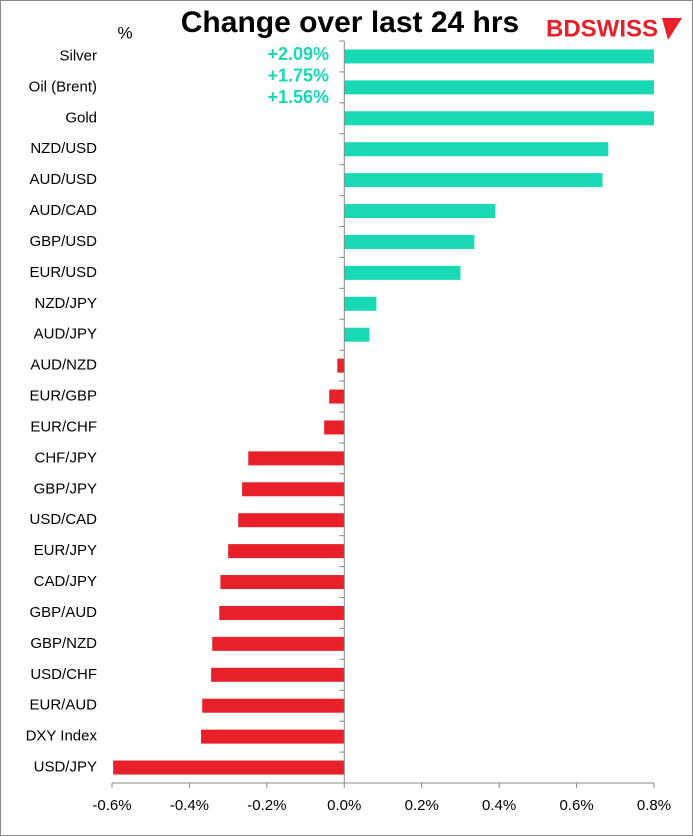 The height and width of the screenshot is (836, 693). Describe the element at coordinates (62, 736) in the screenshot. I see `y-tick-label: DXY Index` at that location.